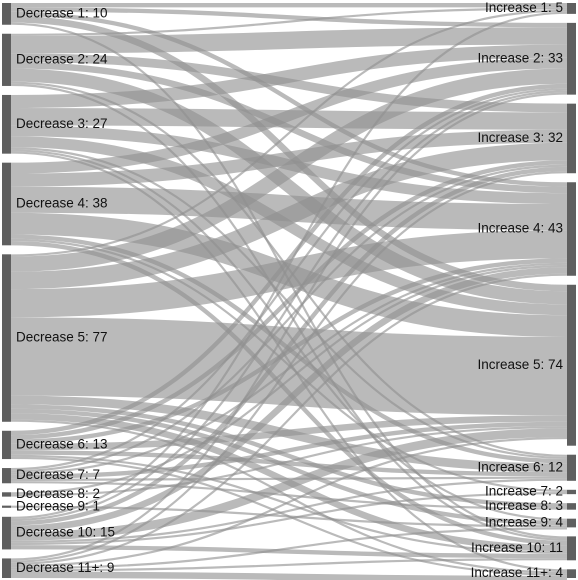  I want to click on right-node-label: Increase 1: 5, so click(524, 7).